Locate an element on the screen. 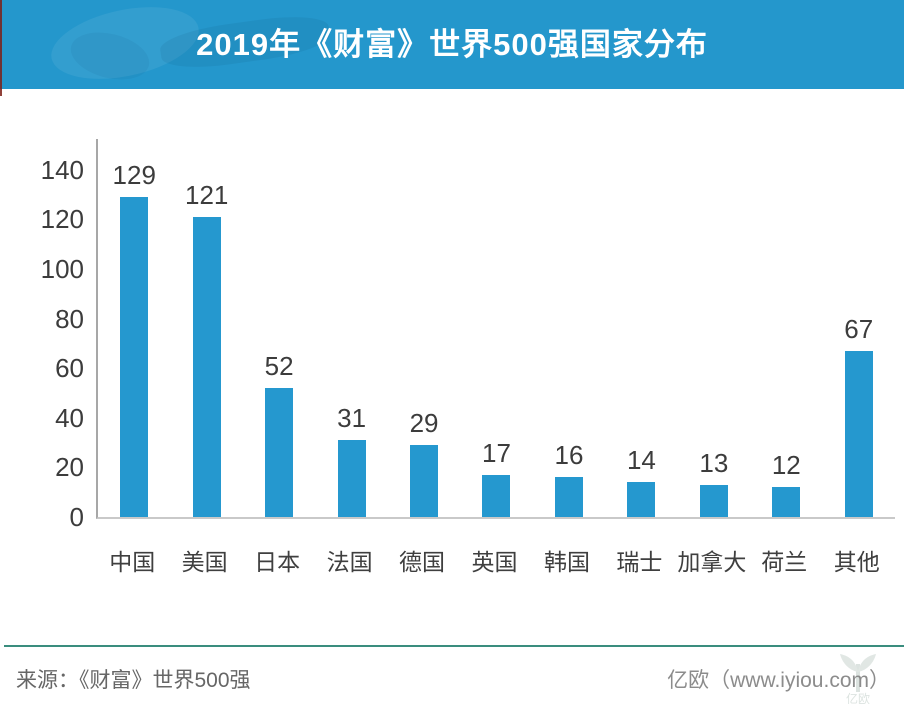 The height and width of the screenshot is (705, 904). category-label: 日本 is located at coordinates (277, 562).